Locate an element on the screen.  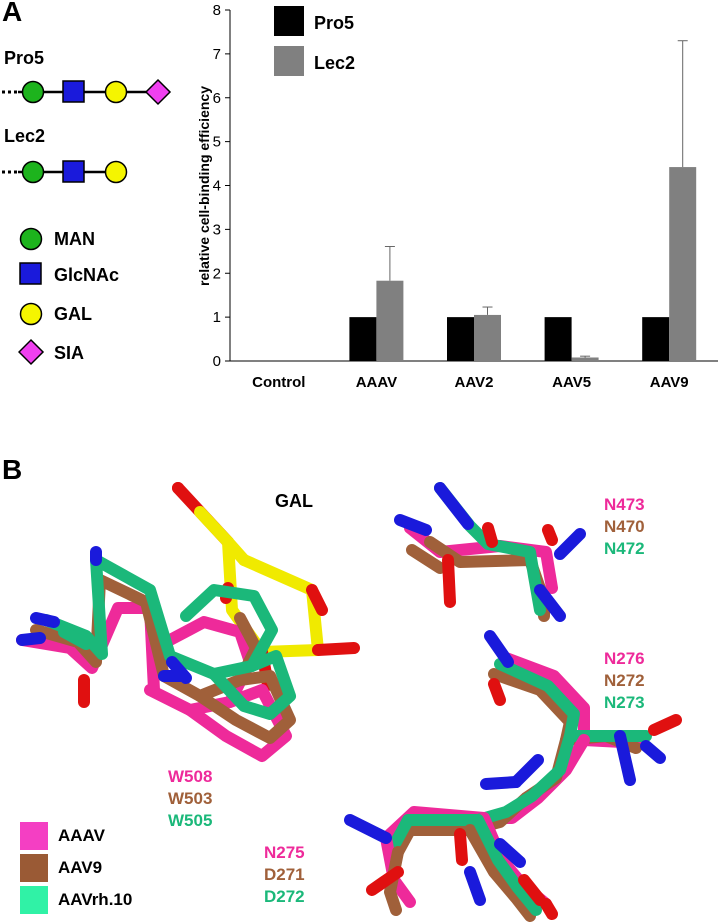
x-tick-label: AAV2 is located at coordinates (474, 382).